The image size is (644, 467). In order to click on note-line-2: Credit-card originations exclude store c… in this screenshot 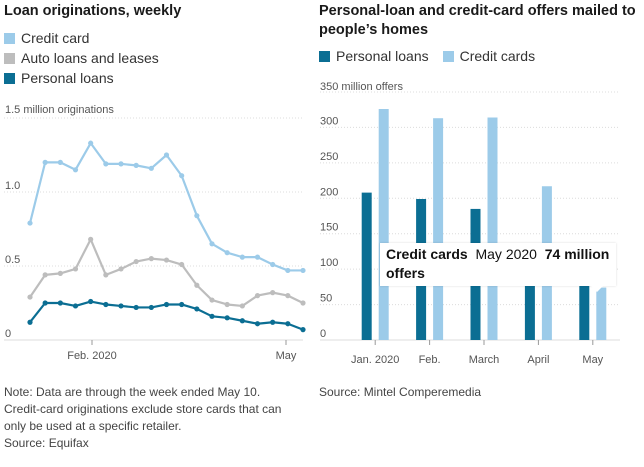, I will do `click(143, 409)`.